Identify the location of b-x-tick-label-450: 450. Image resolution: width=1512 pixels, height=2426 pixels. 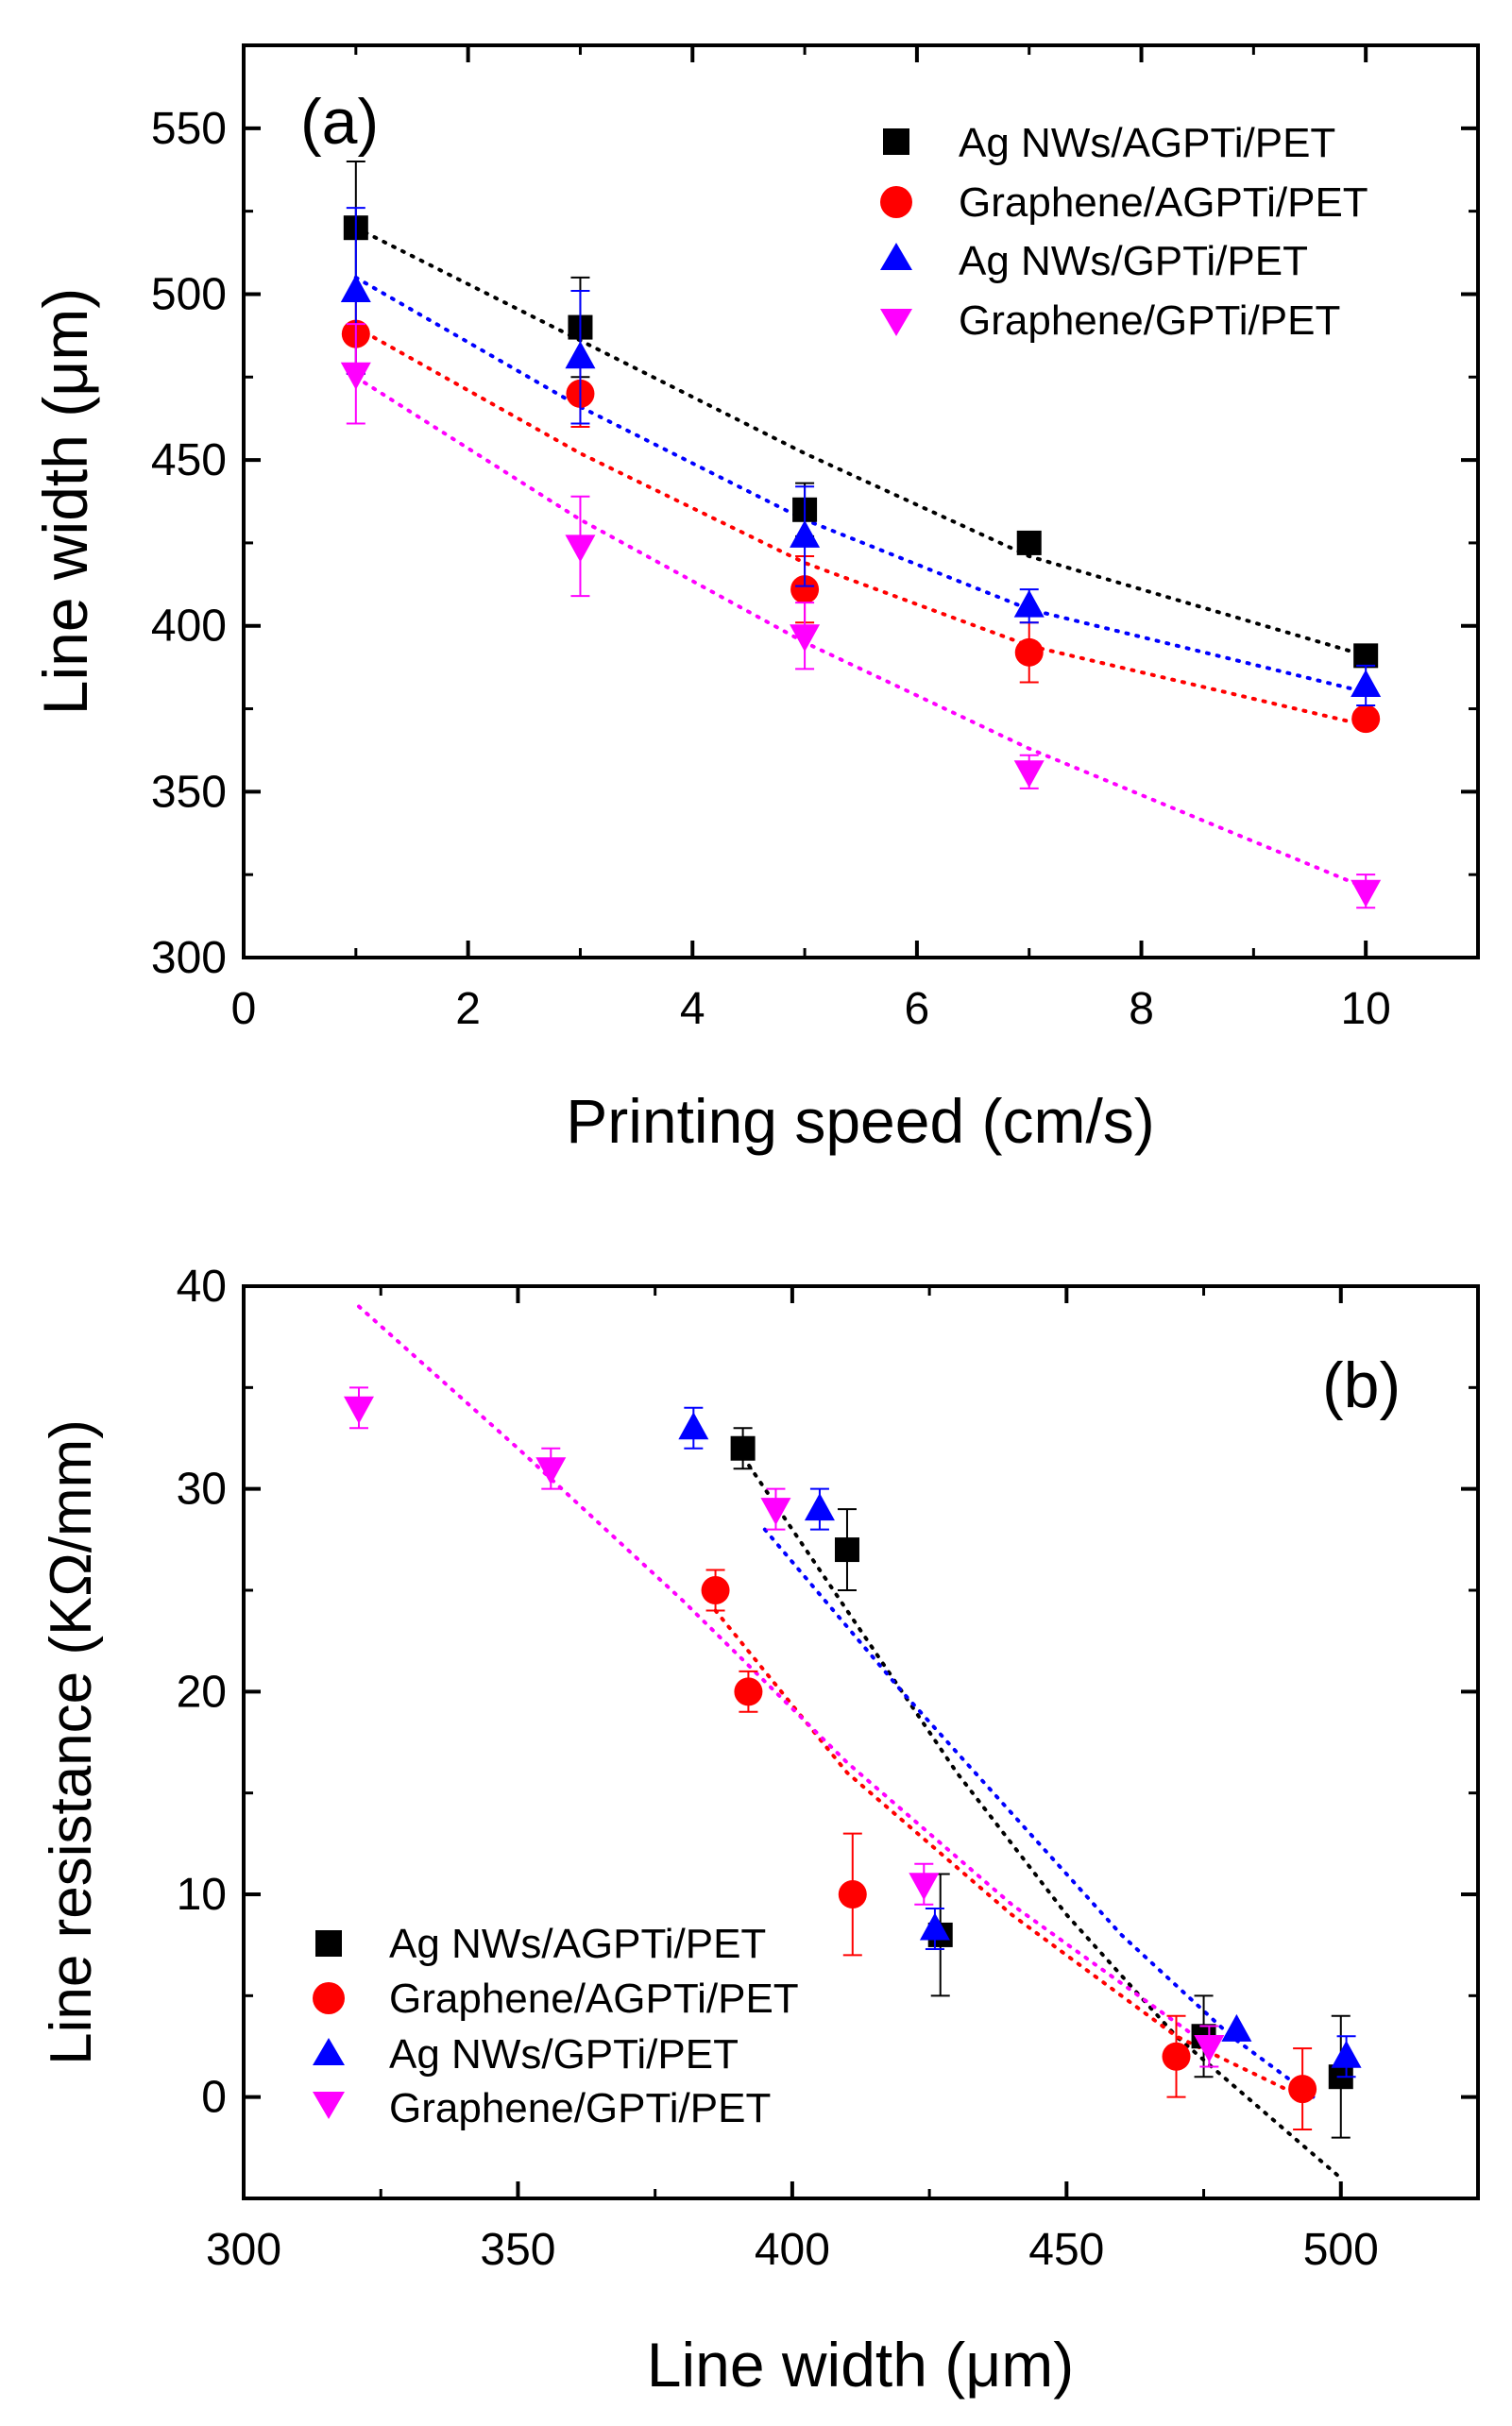
(1066, 2250).